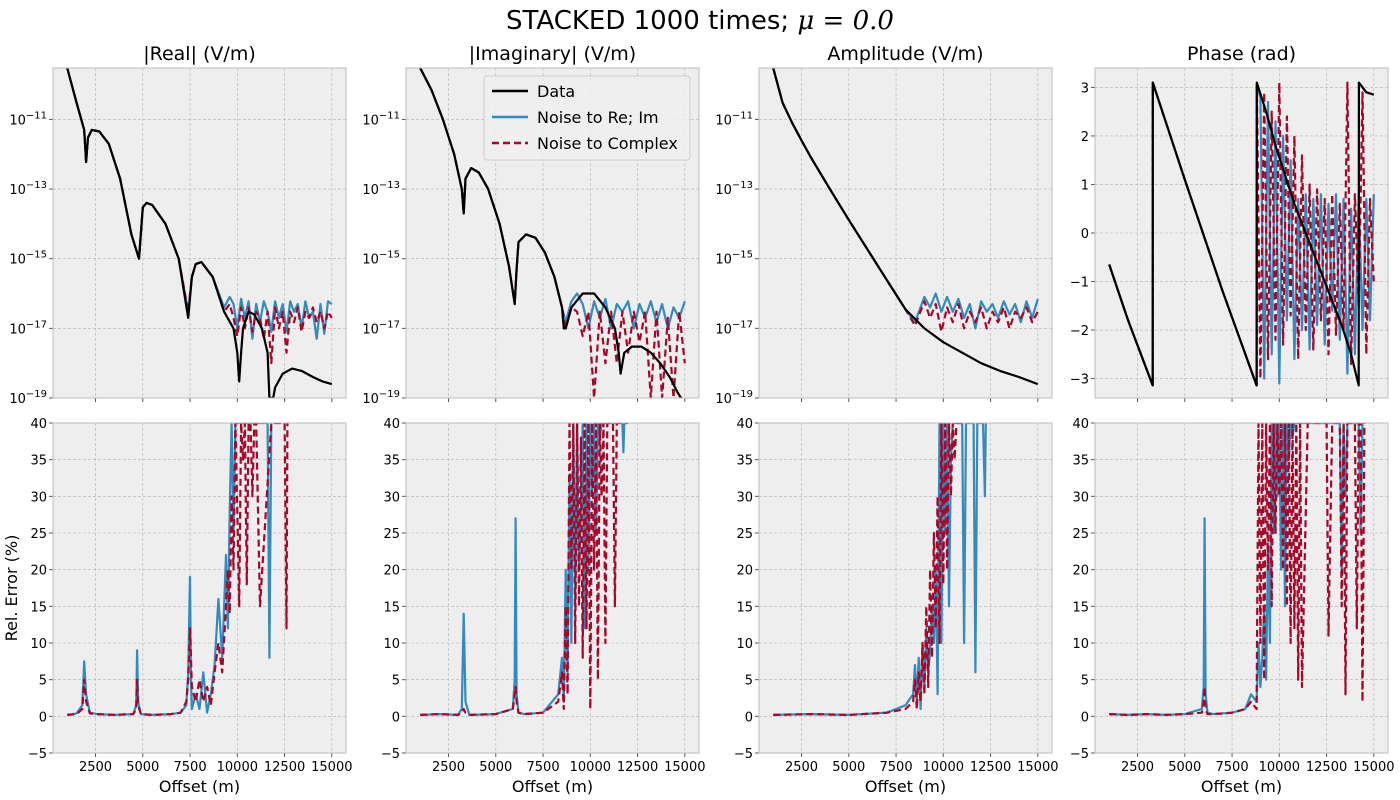 The height and width of the screenshot is (800, 1400). What do you see at coordinates (1085, 88) in the screenshot?
I see `y-tick-label: 3` at bounding box center [1085, 88].